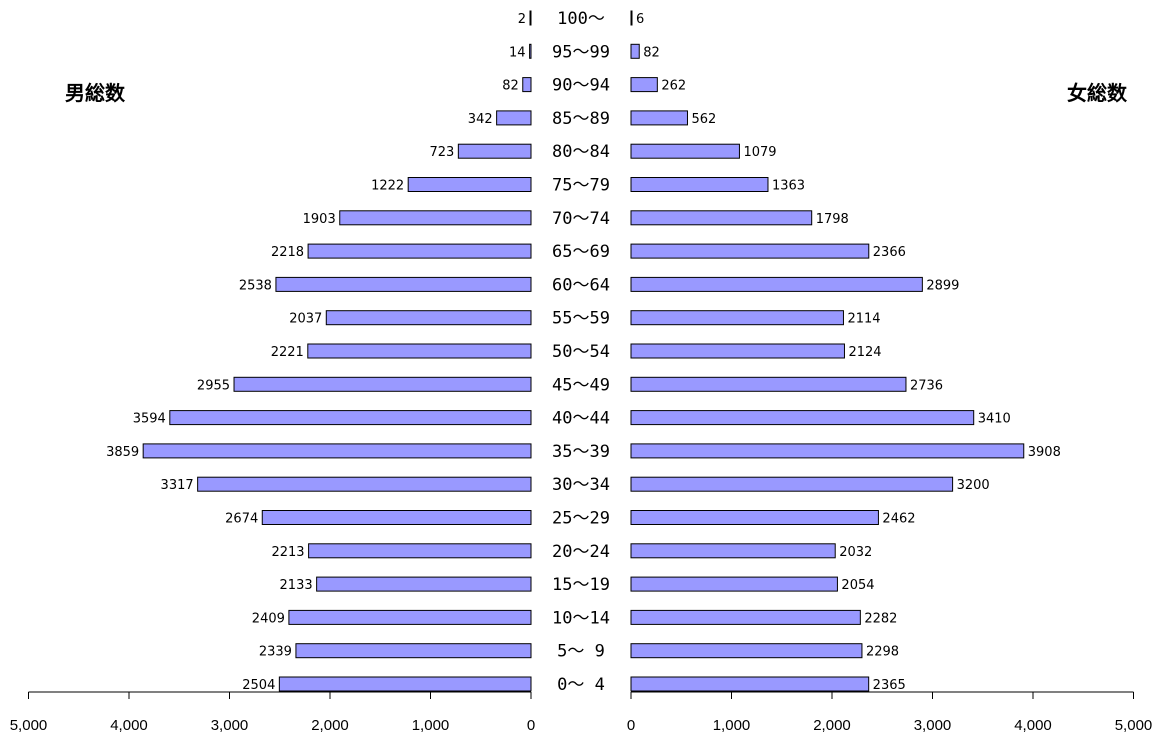  I want to click on male-value-label: 2674, so click(241, 519).